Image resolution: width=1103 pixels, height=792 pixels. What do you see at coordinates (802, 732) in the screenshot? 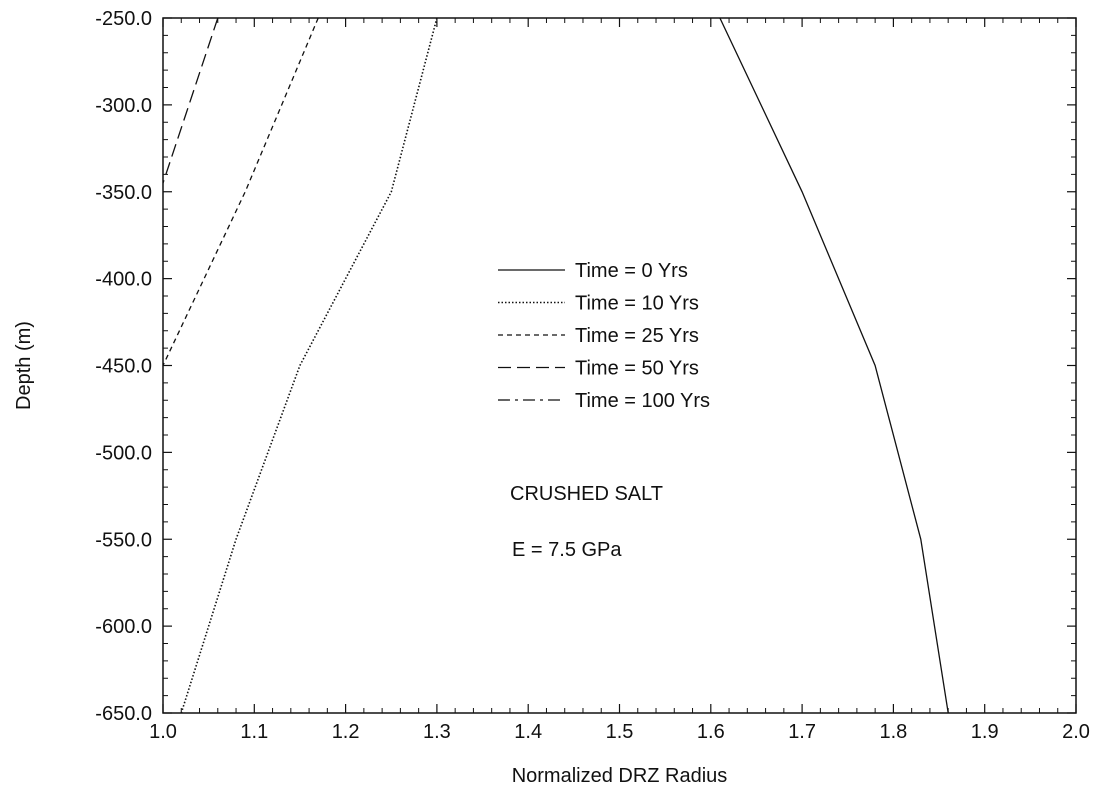
I see `x-tick-label: 1.7` at bounding box center [802, 732].